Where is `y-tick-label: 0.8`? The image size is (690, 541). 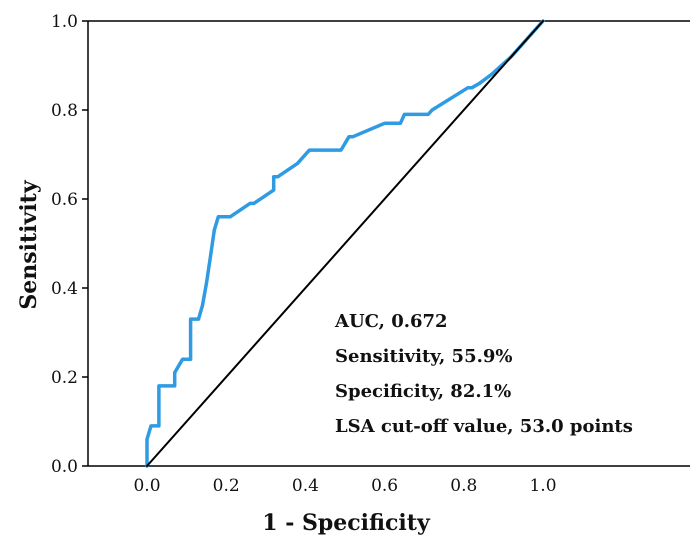 y-tick-label: 0.8 is located at coordinates (64, 111).